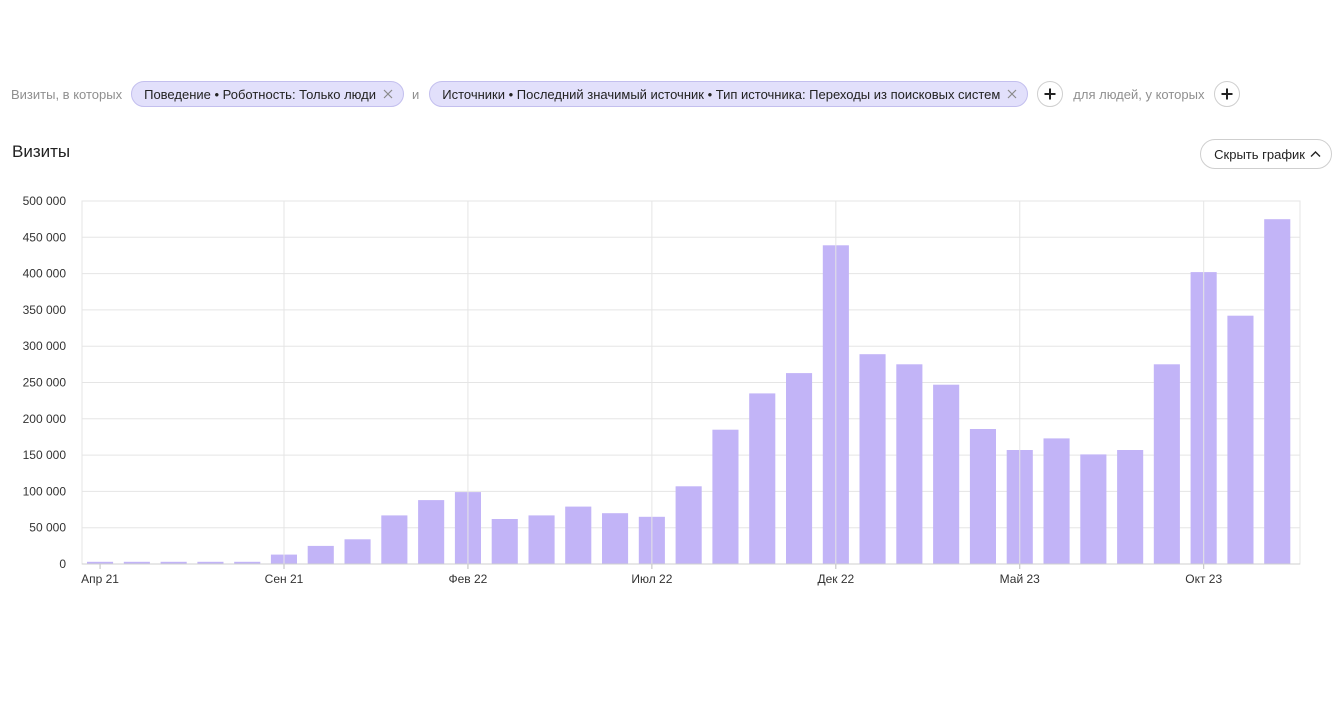  I want to click on y-tick-label: 200 000, so click(45, 419).